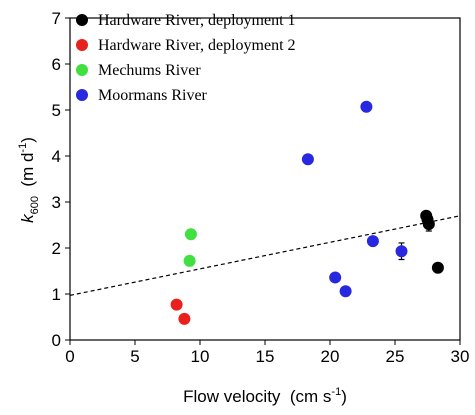 This screenshot has width=475, height=415. Describe the element at coordinates (56, 202) in the screenshot. I see `y-tick-label: 3` at that location.